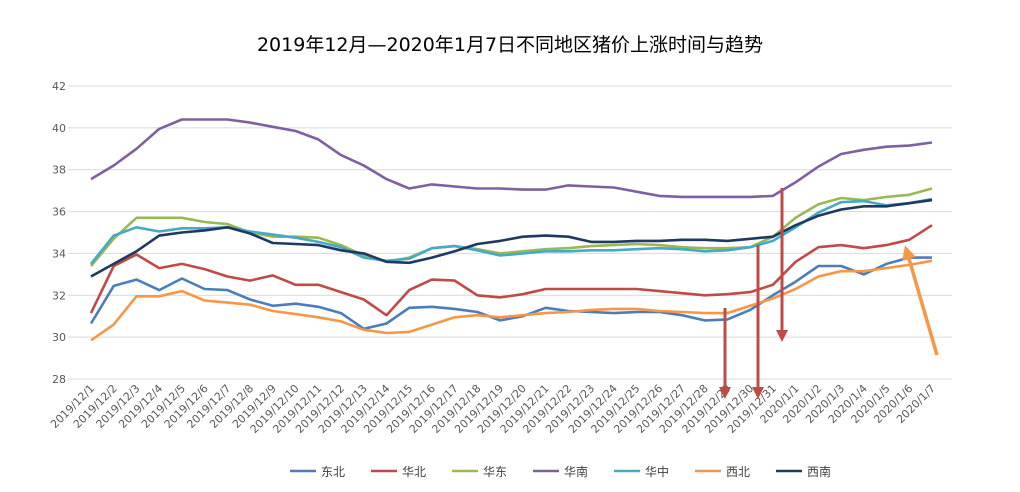 Image resolution: width=1020 pixels, height=492 pixels. What do you see at coordinates (510, 293) in the screenshot?
I see `series-line-东北` at bounding box center [510, 293].